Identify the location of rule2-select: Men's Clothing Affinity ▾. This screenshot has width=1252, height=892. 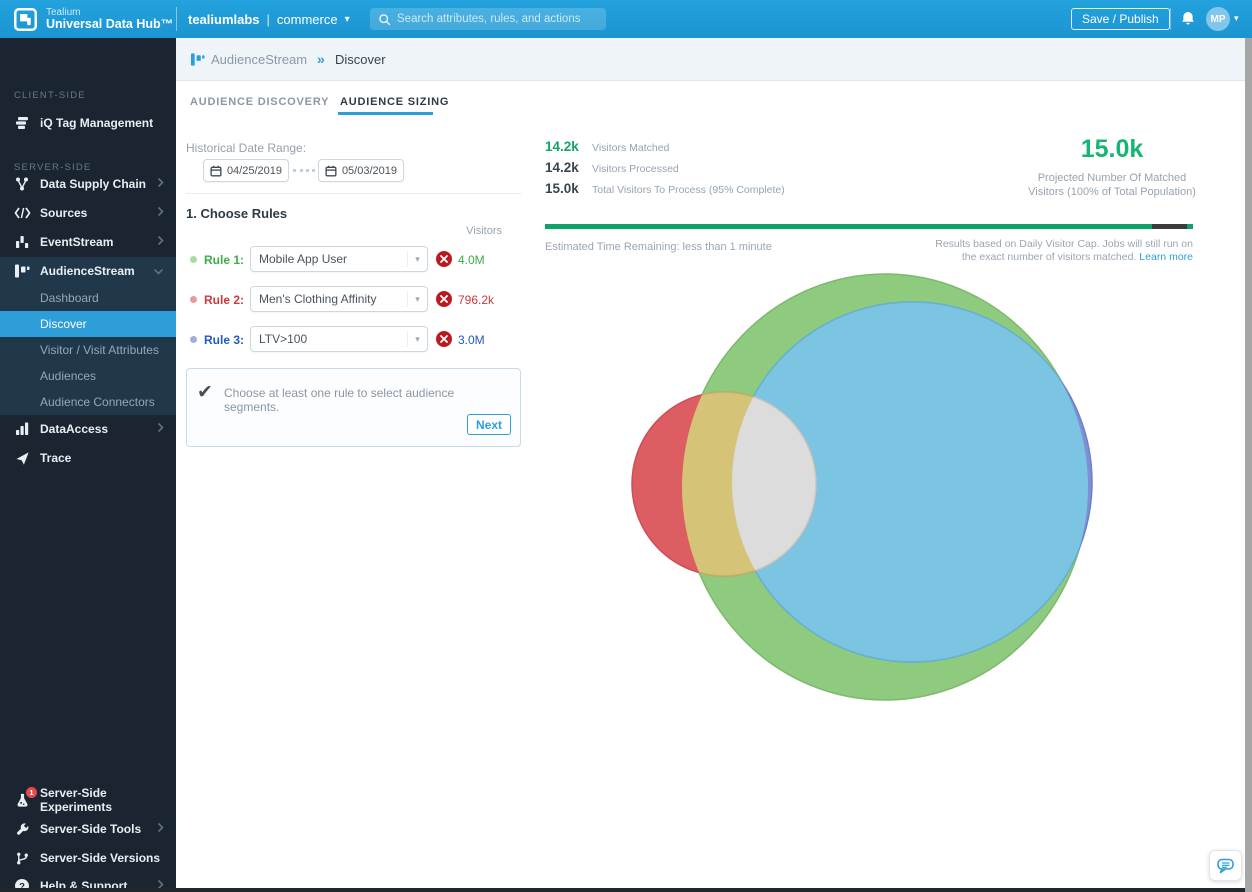
(339, 299).